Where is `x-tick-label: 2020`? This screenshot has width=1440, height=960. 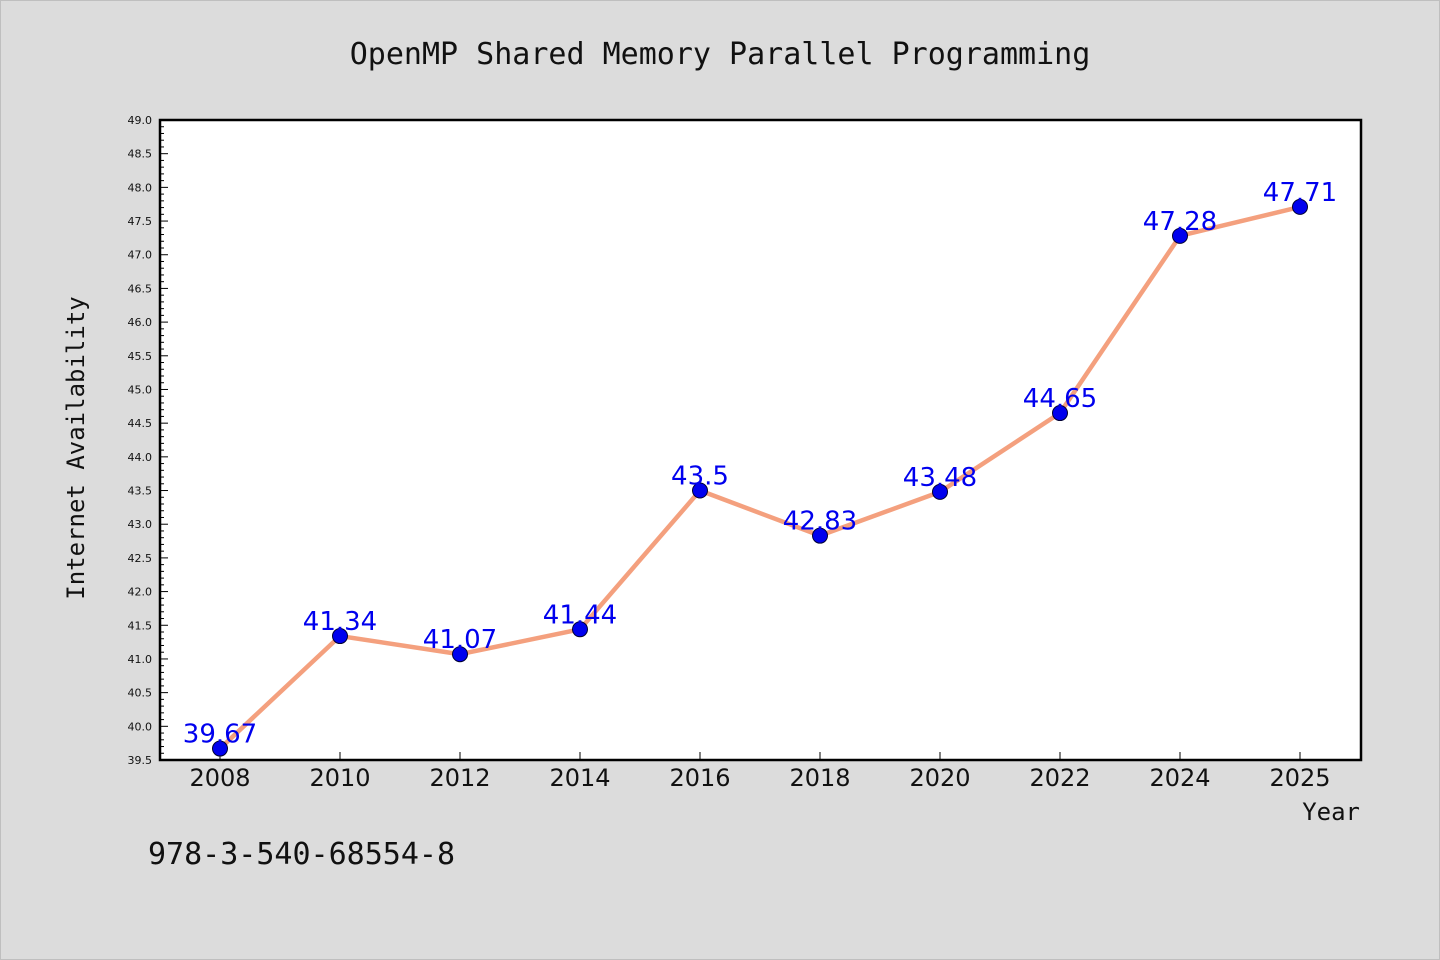 x-tick-label: 2020 is located at coordinates (939, 778).